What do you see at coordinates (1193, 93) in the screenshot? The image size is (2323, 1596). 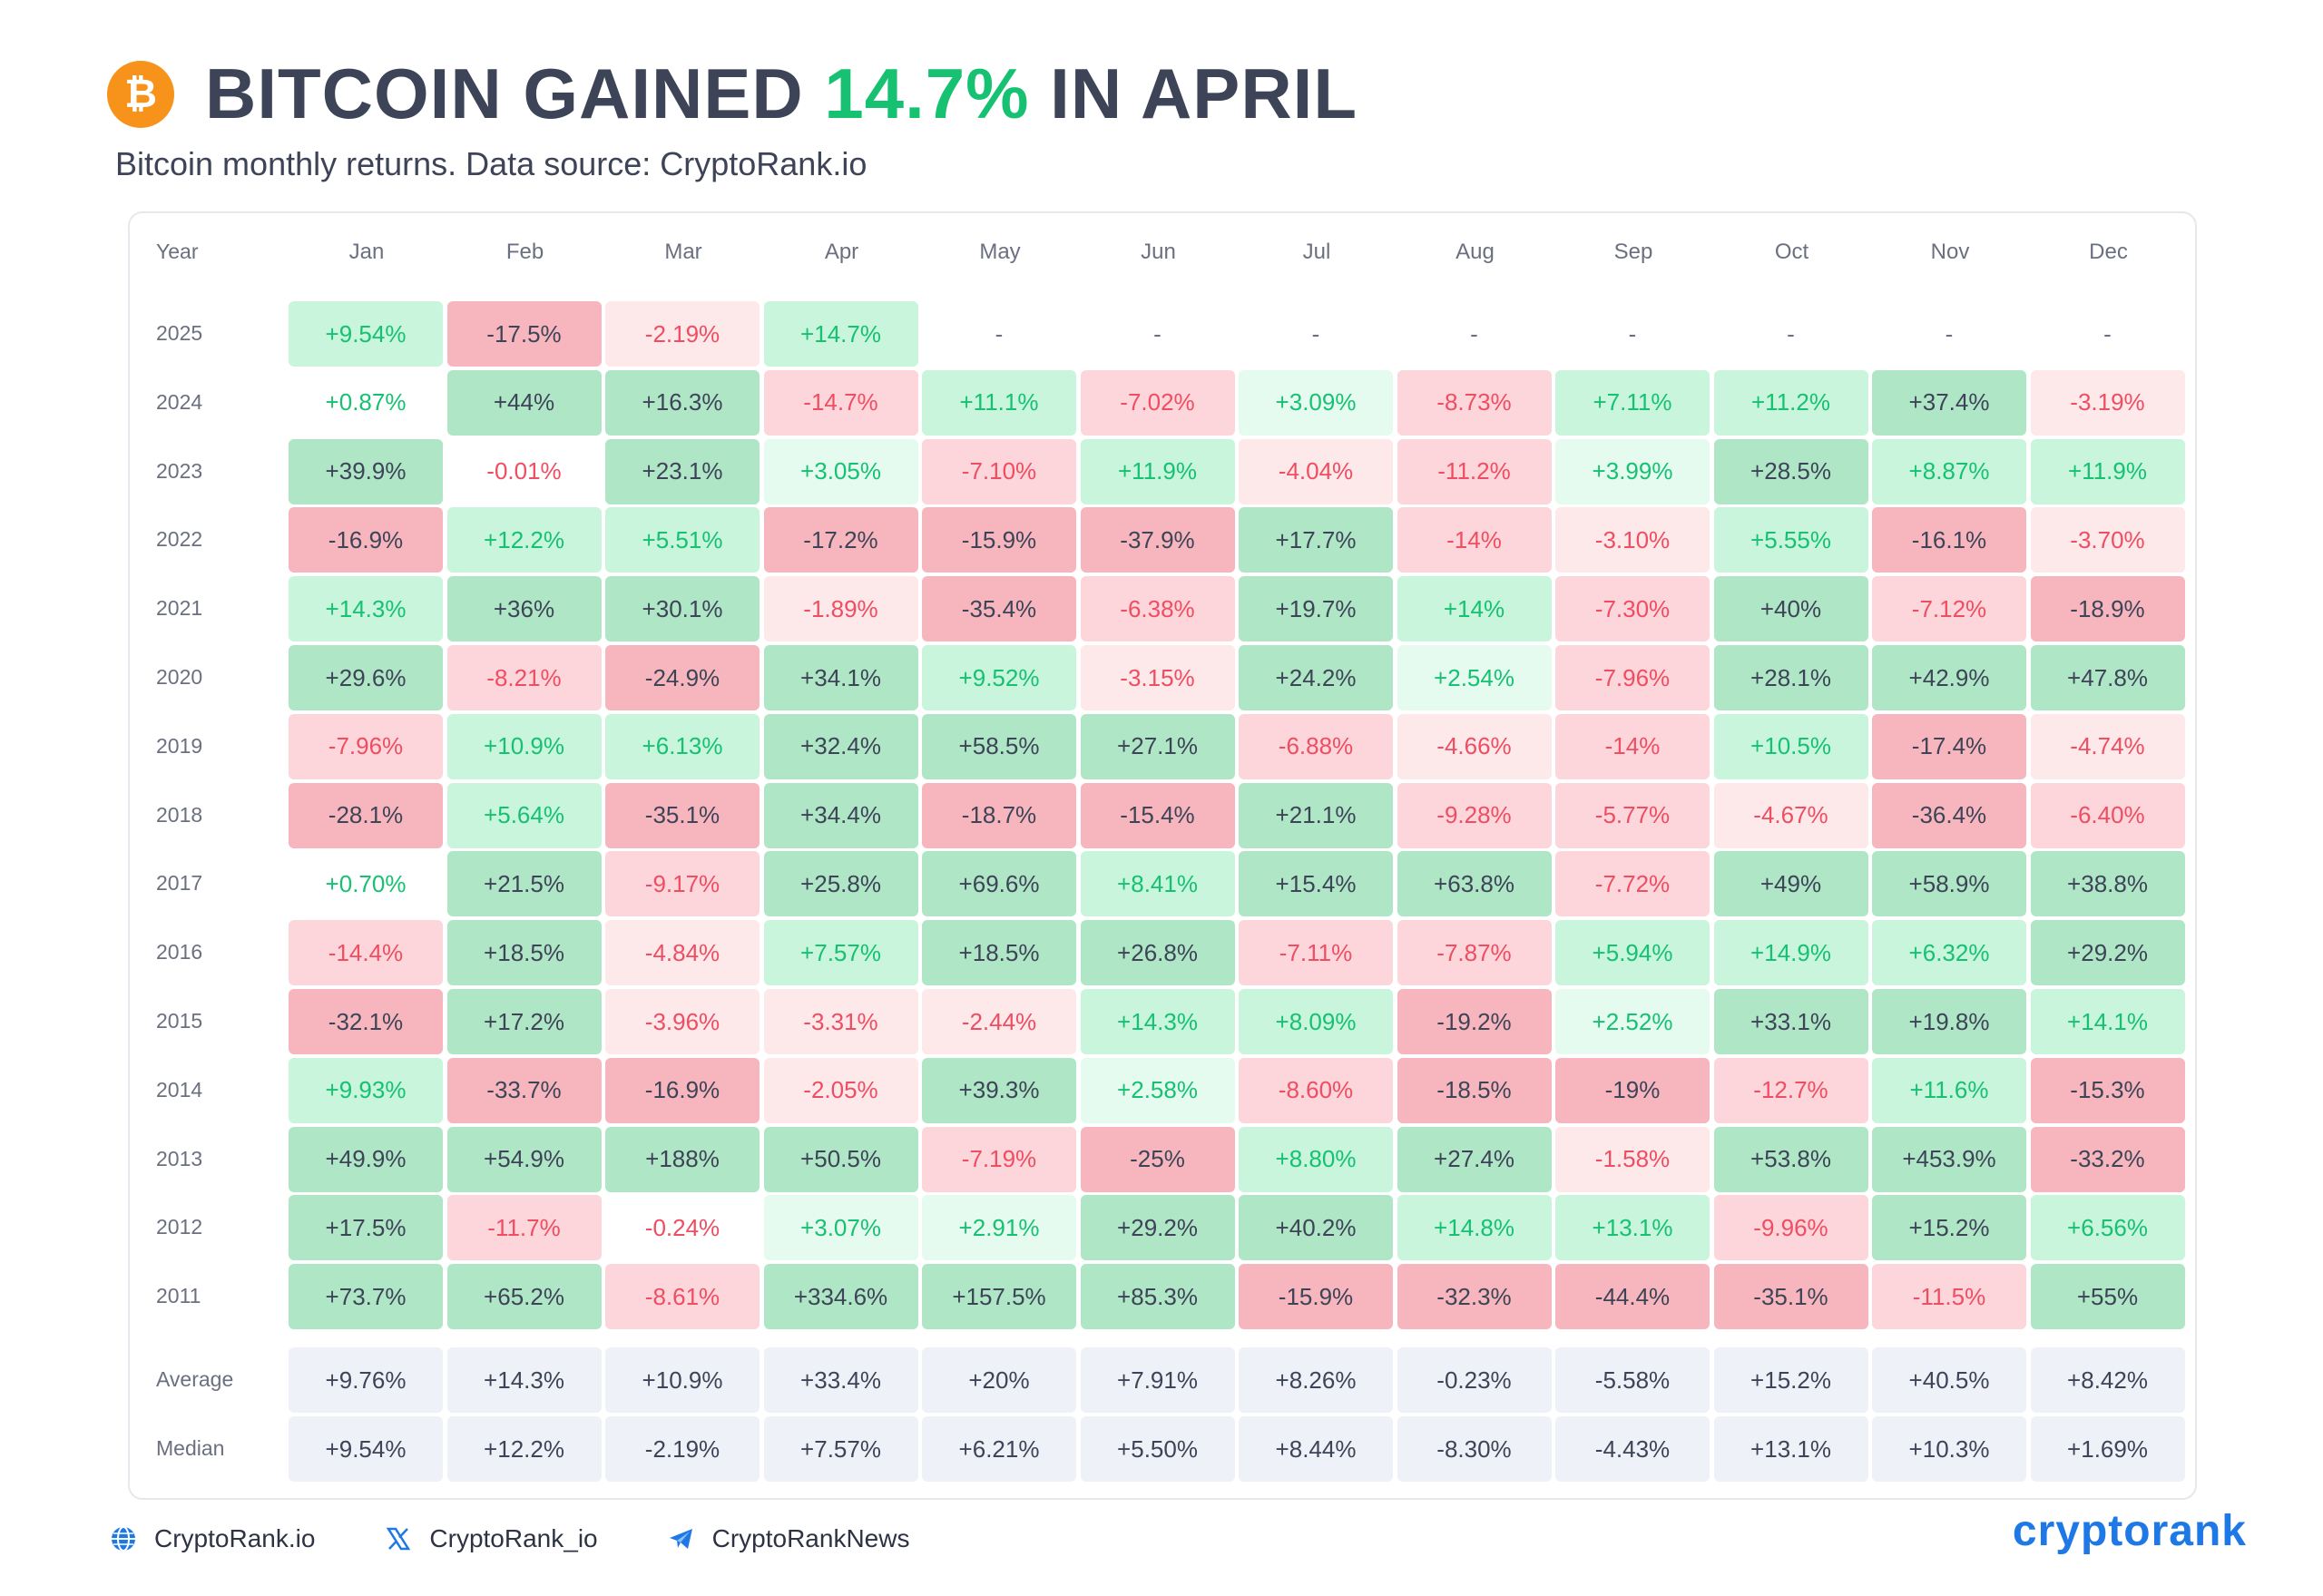 I see `title-suffix: IN APRIL` at bounding box center [1193, 93].